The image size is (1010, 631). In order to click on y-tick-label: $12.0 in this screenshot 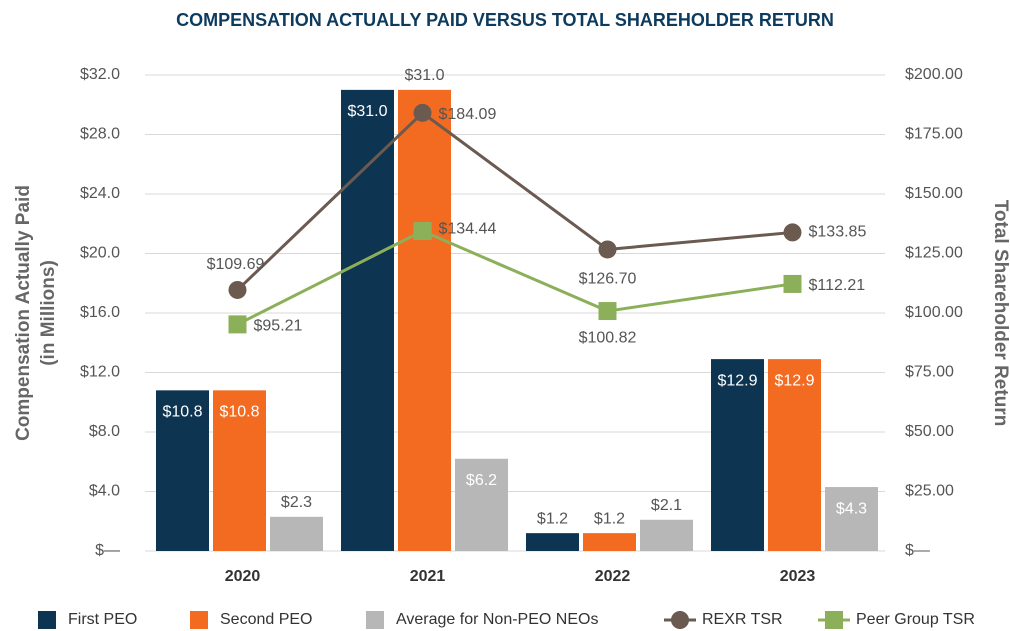, I will do `click(100, 372)`.